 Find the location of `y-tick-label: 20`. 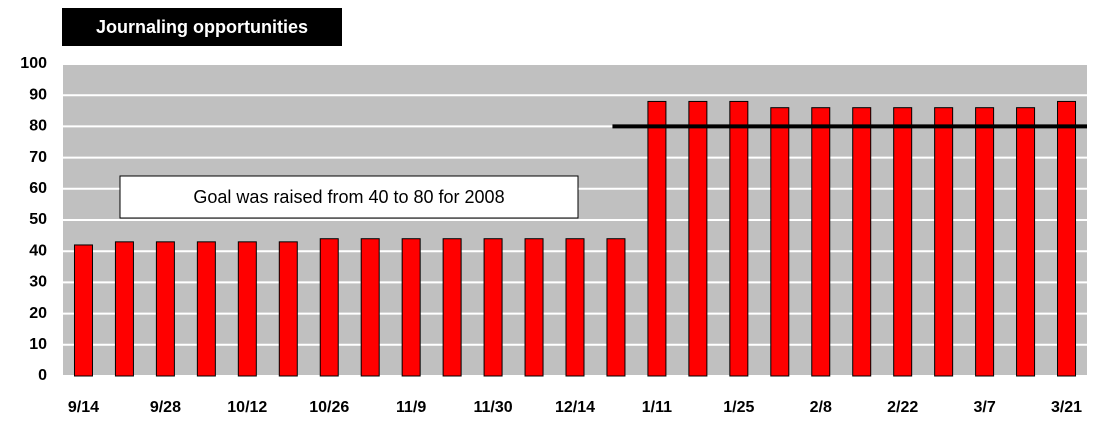

y-tick-label: 20 is located at coordinates (38, 313).